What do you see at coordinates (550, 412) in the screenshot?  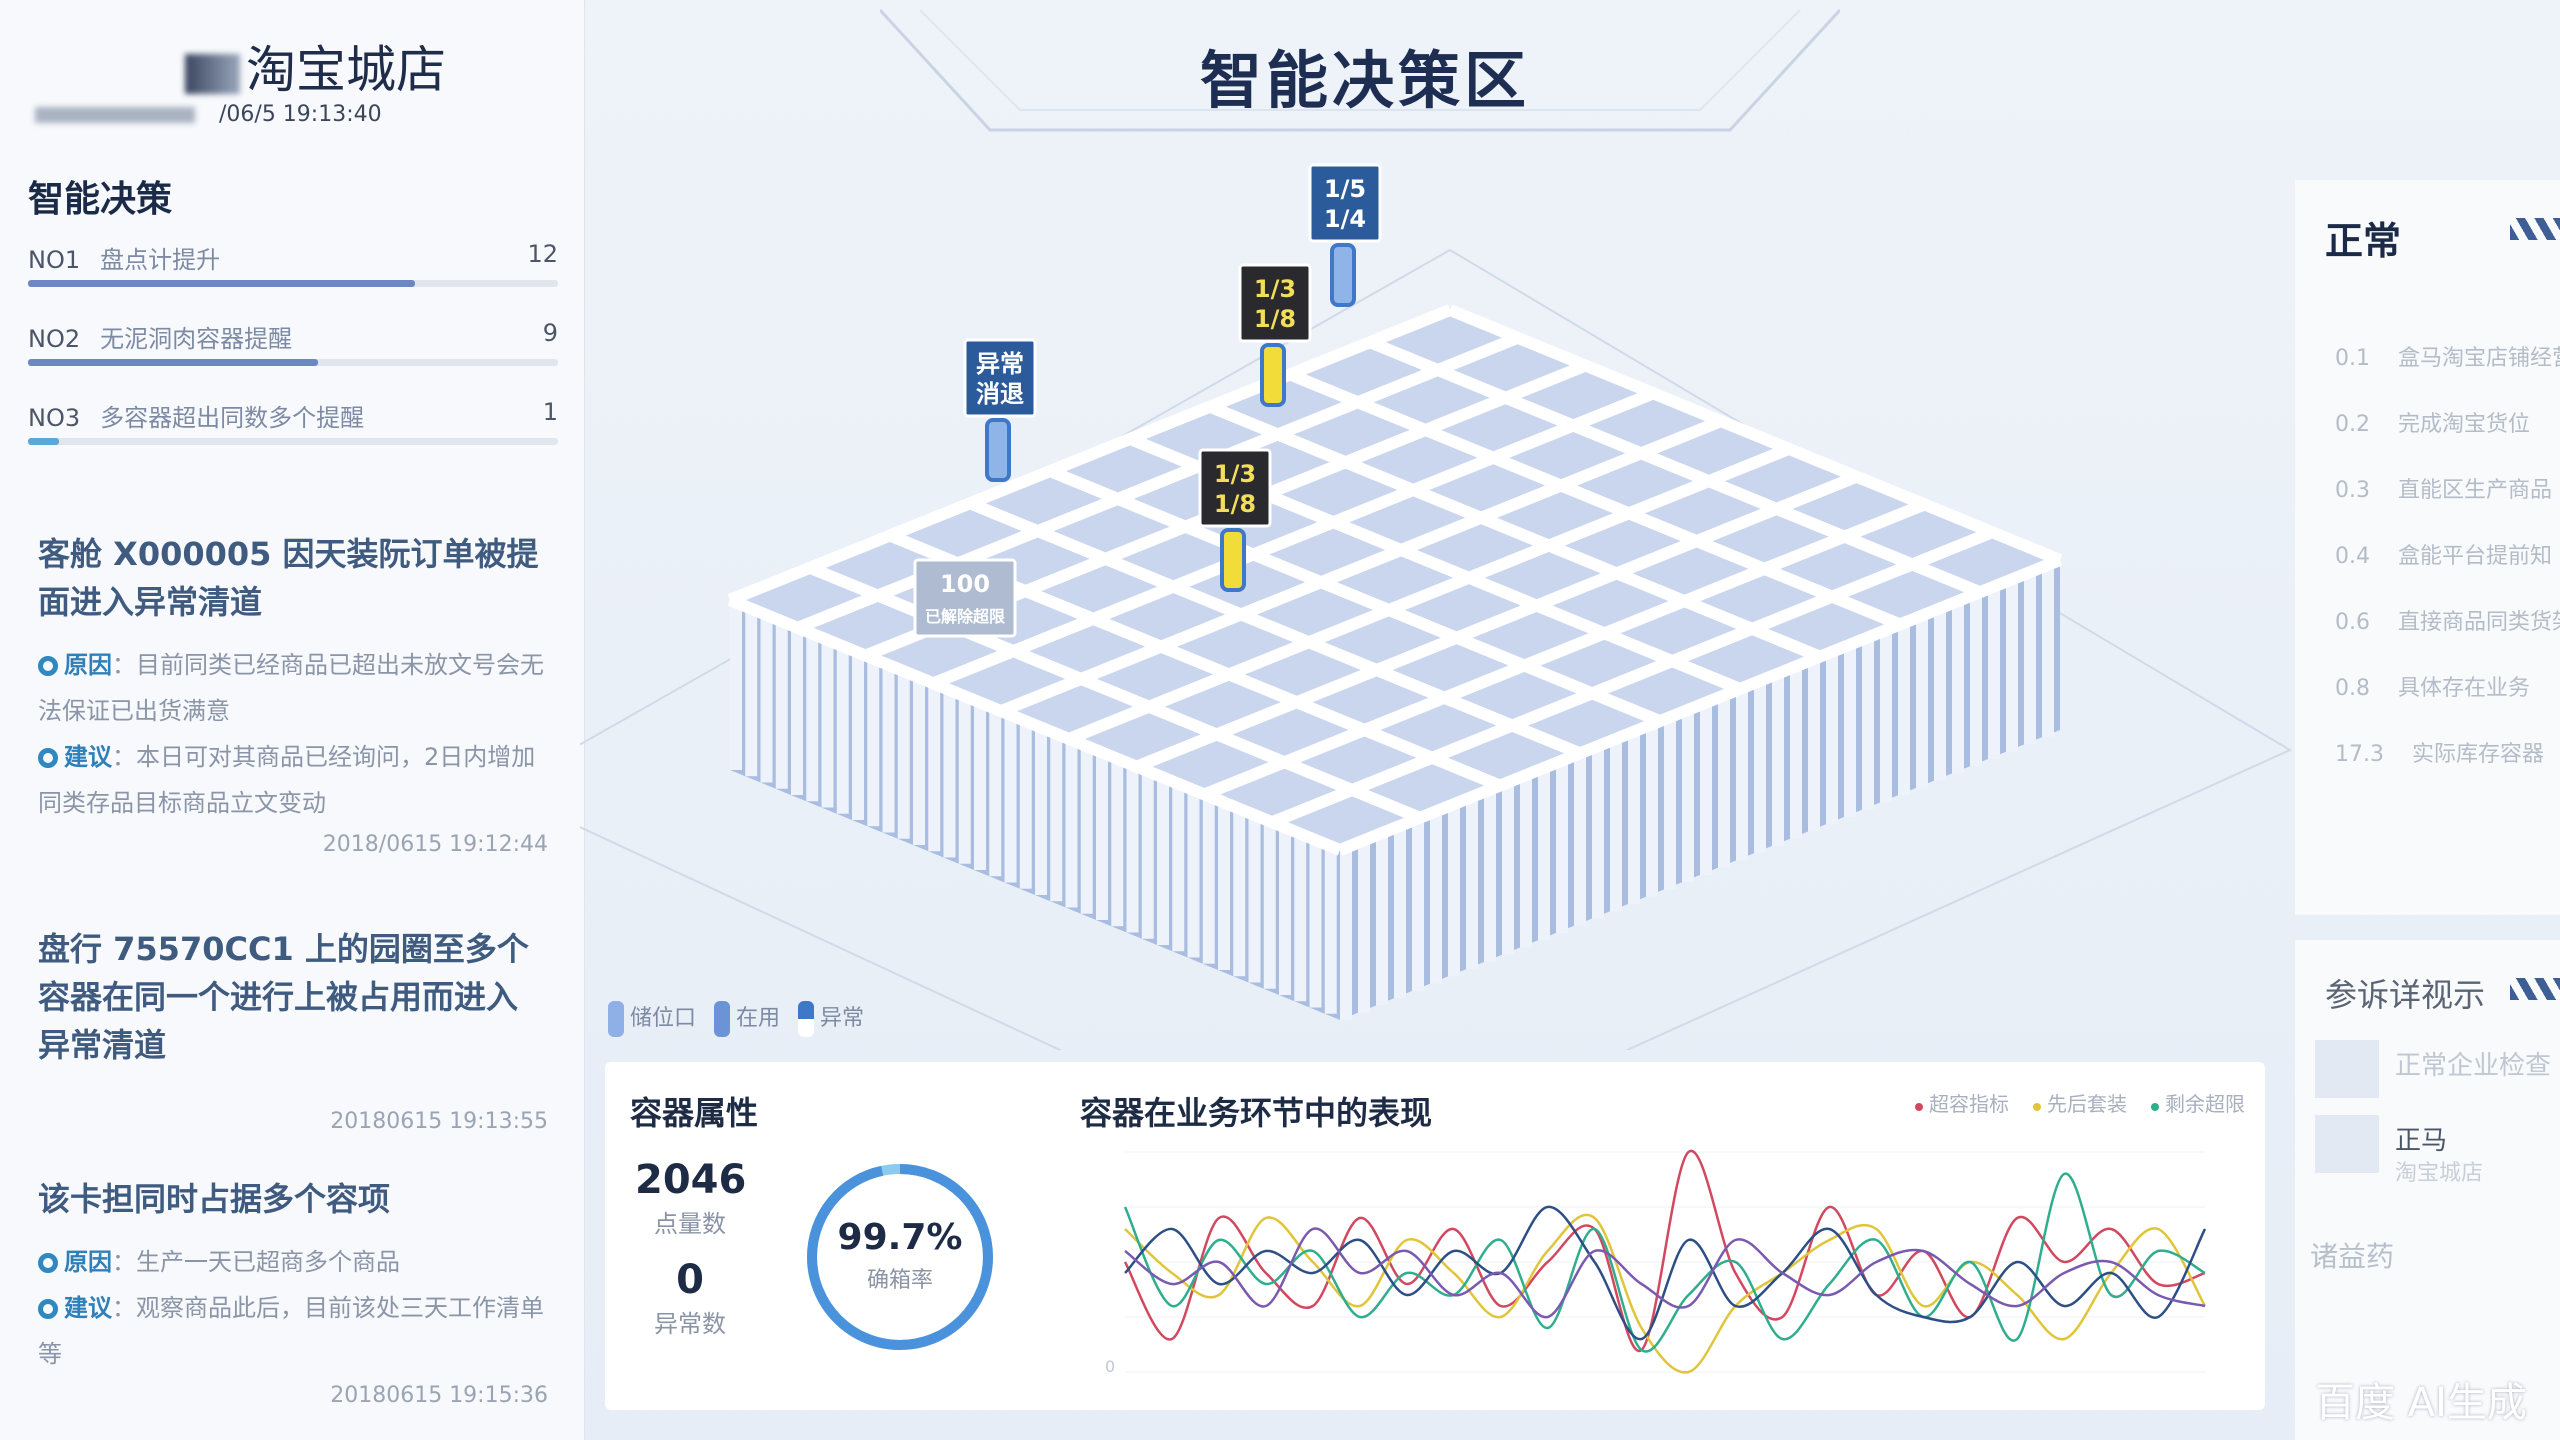 I see `decision-count: 1` at bounding box center [550, 412].